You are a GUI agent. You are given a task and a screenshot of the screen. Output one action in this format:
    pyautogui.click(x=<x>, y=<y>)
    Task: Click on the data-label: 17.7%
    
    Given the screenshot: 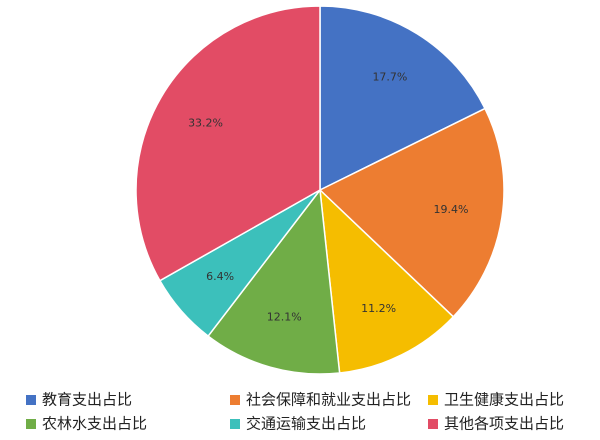 What is the action you would take?
    pyautogui.click(x=389, y=76)
    